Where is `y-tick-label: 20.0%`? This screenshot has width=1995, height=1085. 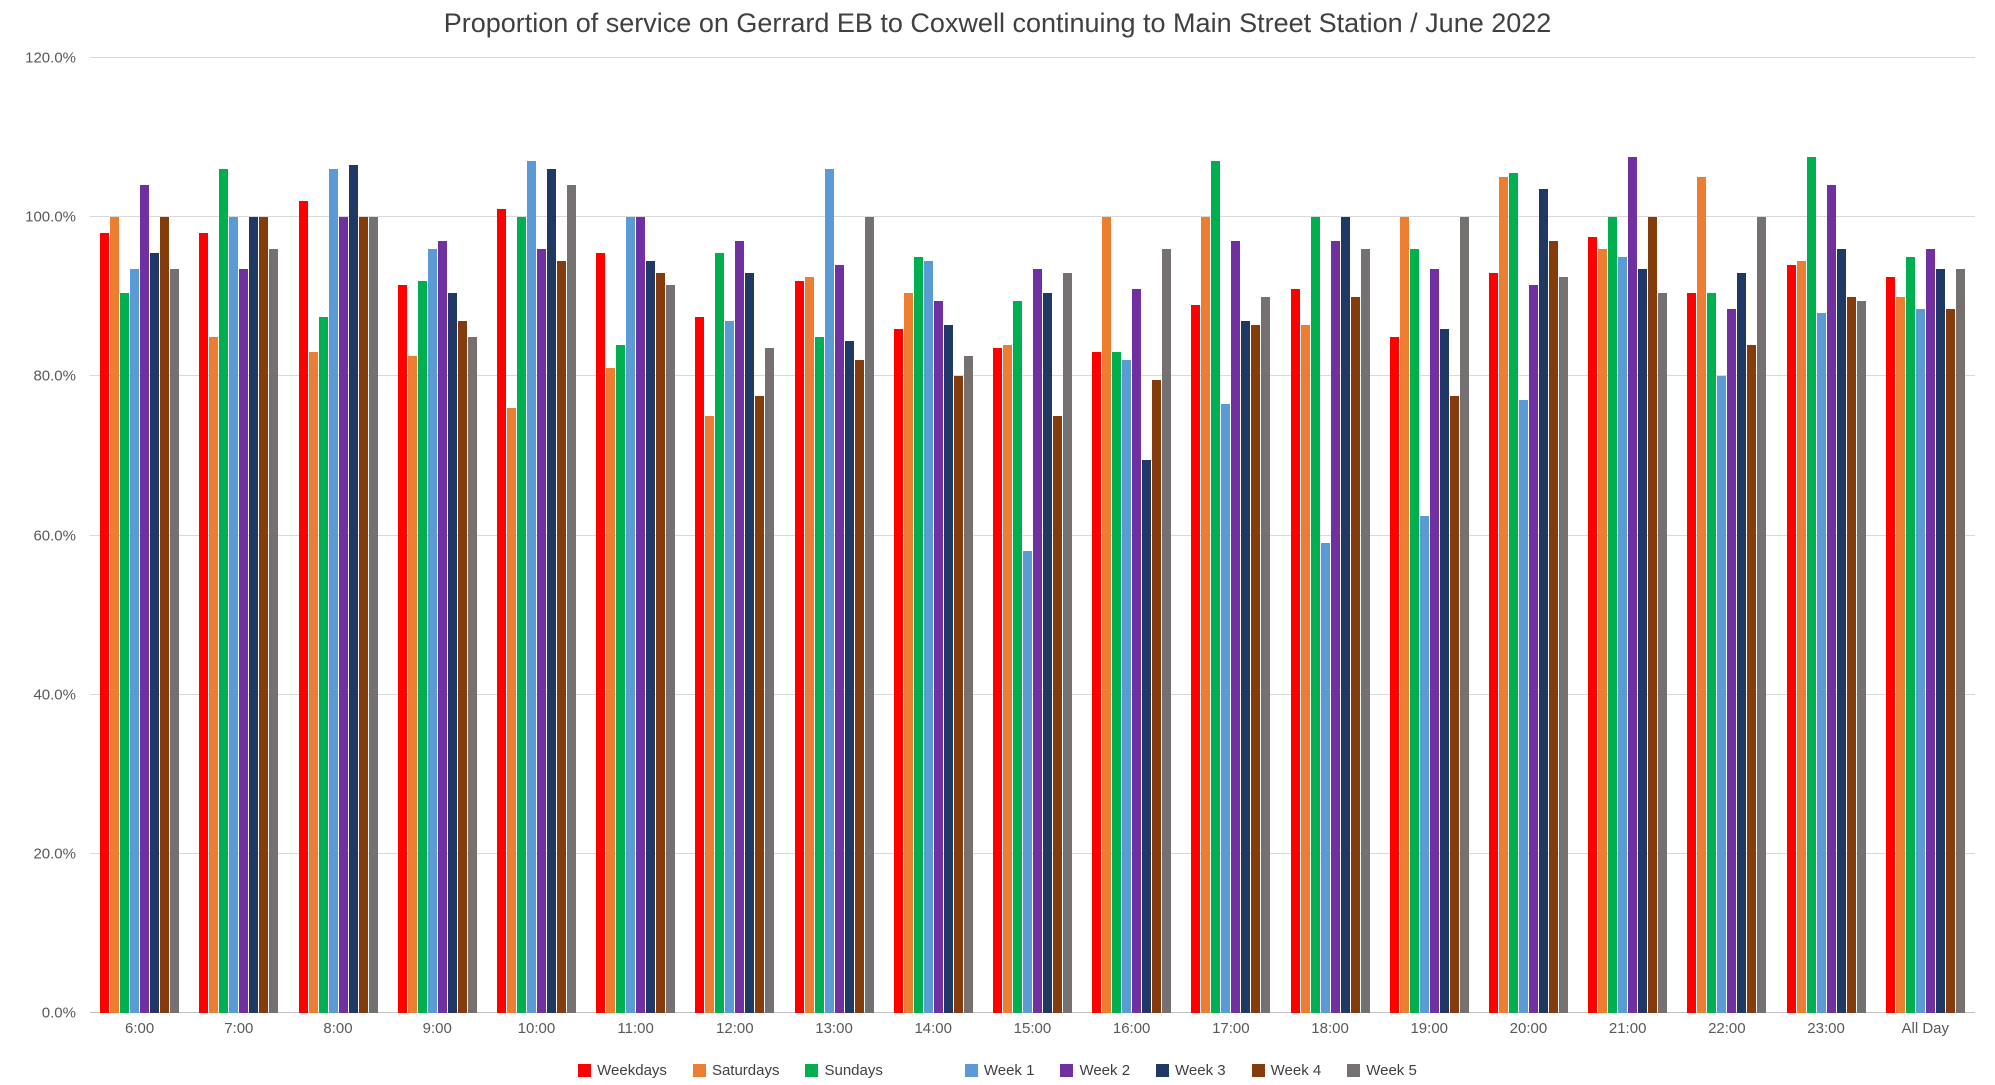 y-tick-label: 20.0% is located at coordinates (54, 854).